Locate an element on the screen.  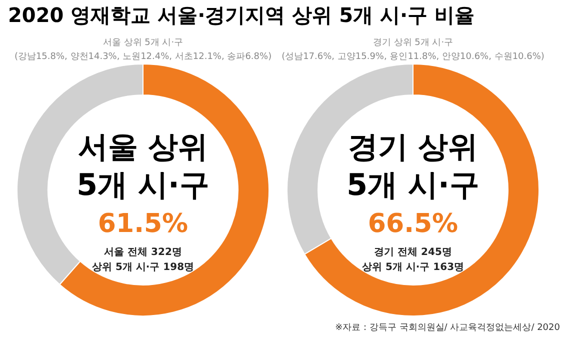
text: (강남15.8%, 양천14.3%, 노원12.4%, 서초12.1%, 송파6.8%) is located at coordinates (143, 57).